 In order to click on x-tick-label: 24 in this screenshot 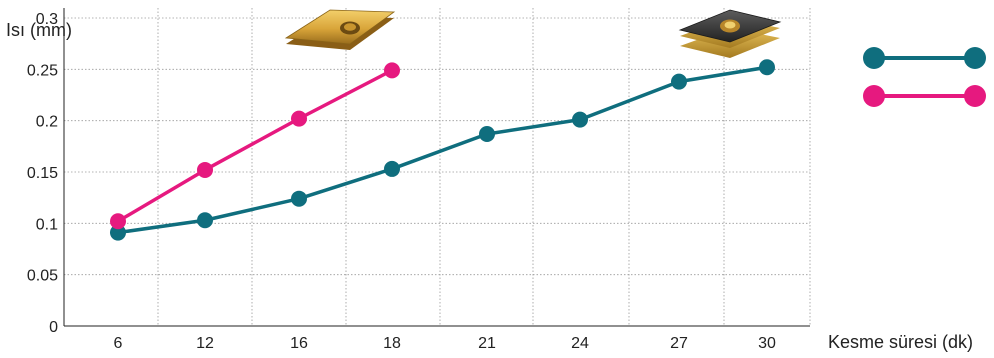, I will do `click(580, 343)`.